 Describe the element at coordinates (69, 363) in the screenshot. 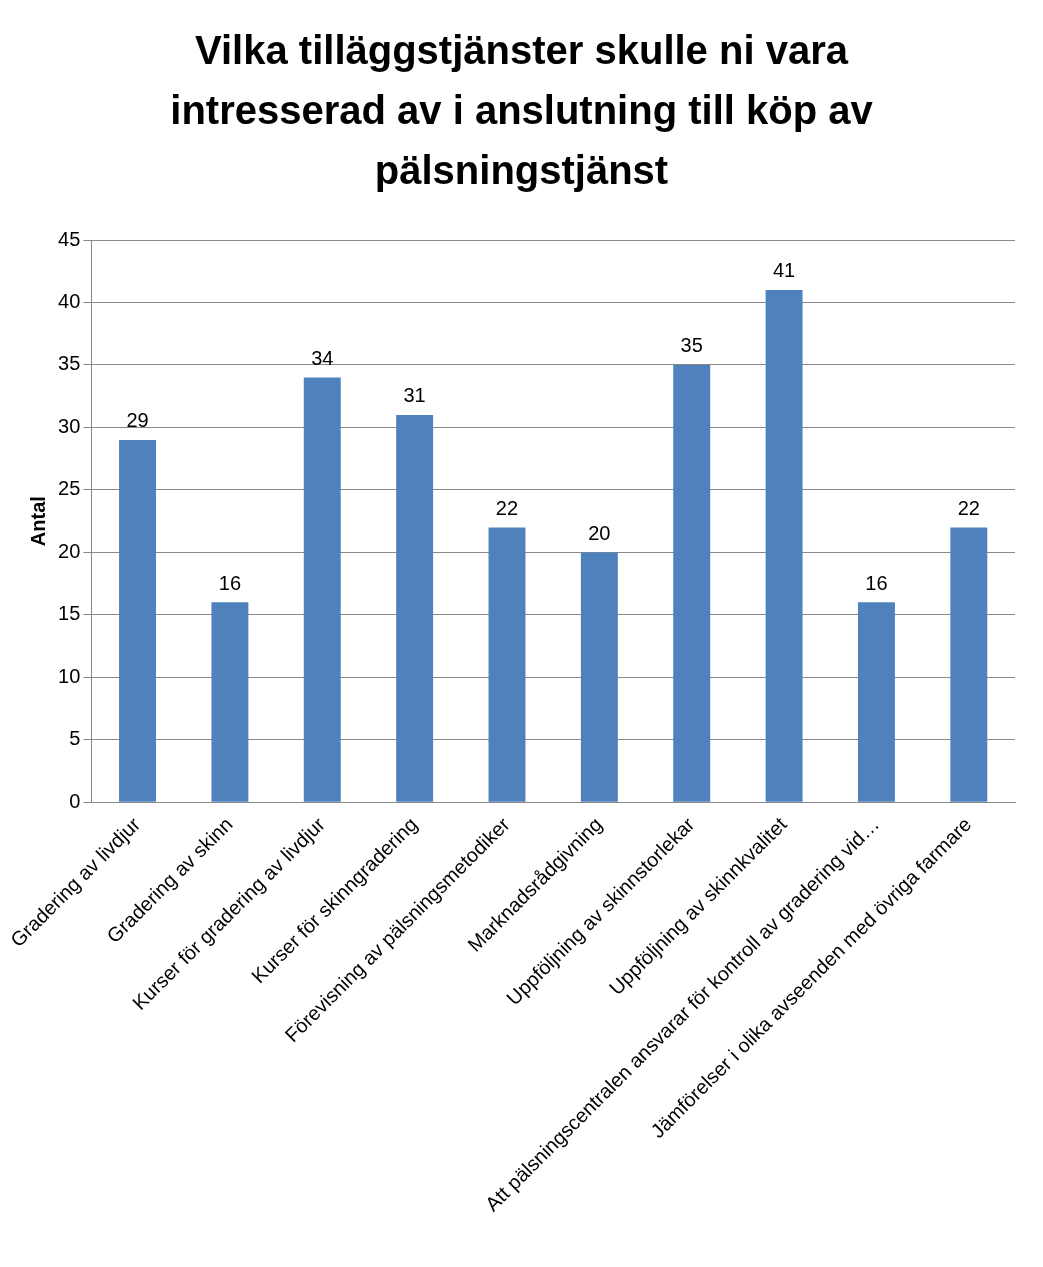

I see `y-tick-label: 35` at that location.